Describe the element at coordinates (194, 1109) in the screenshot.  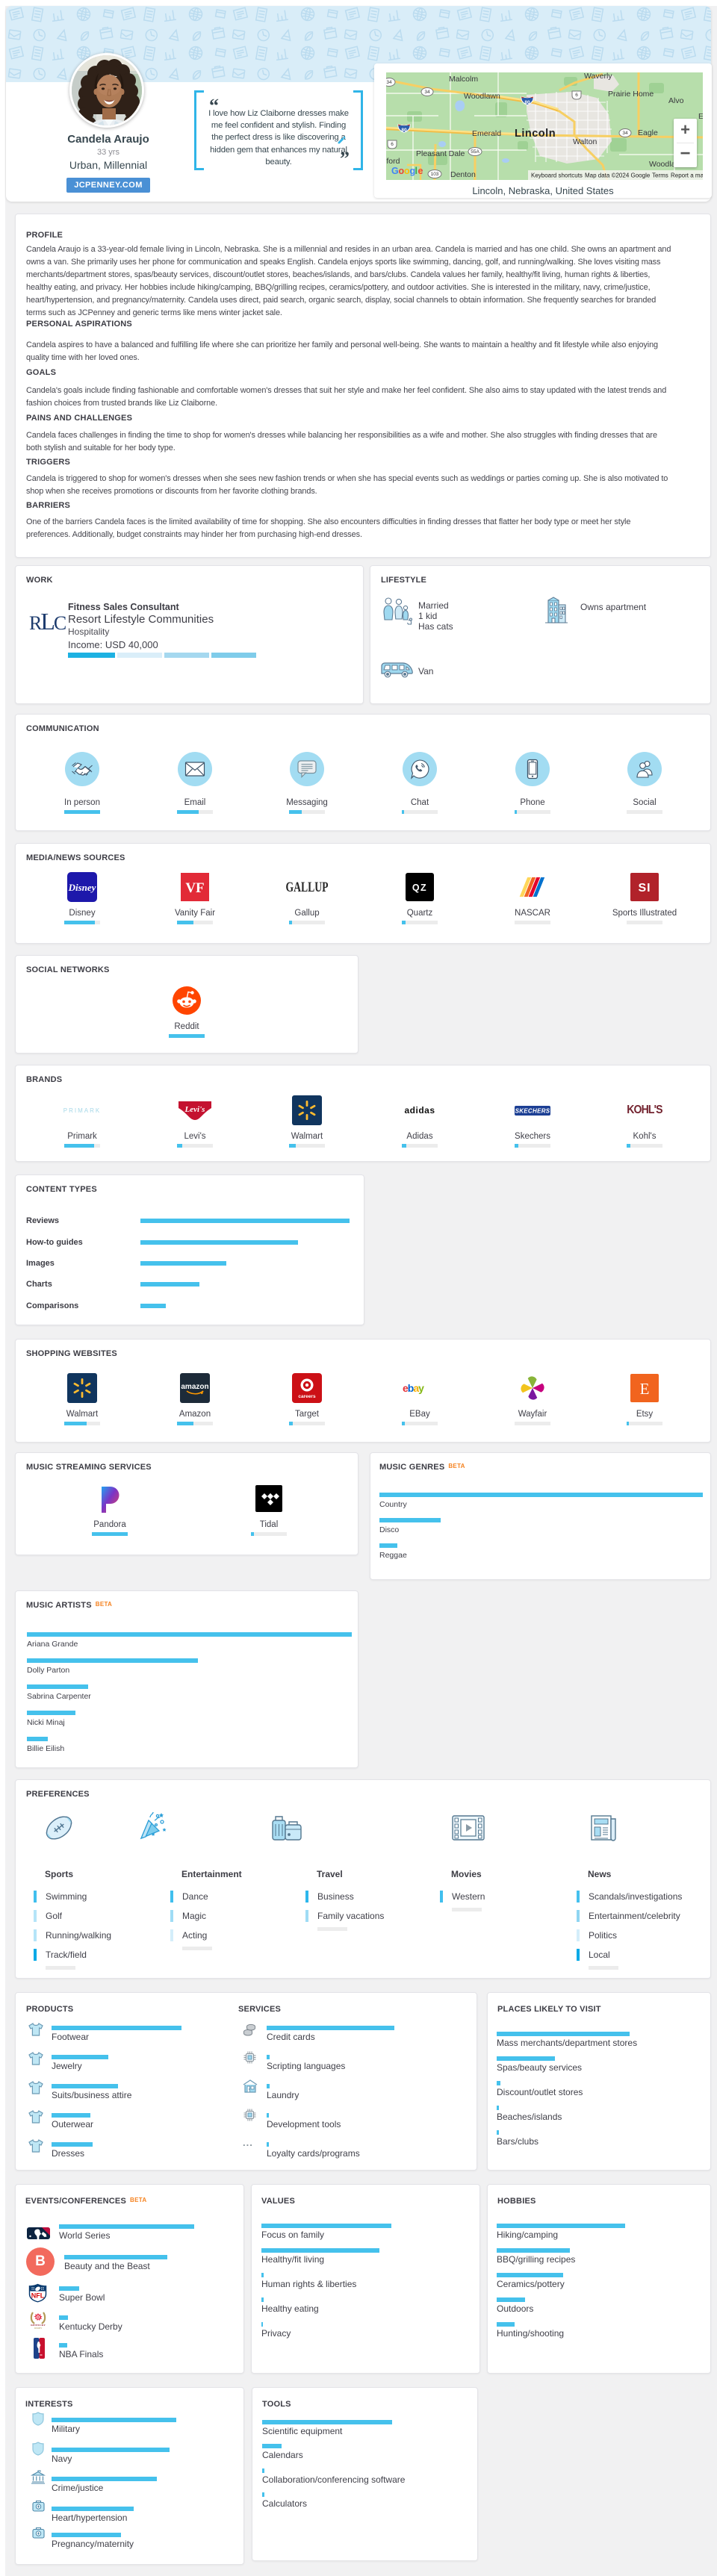
I see `svg-text: Levi's` at that location.